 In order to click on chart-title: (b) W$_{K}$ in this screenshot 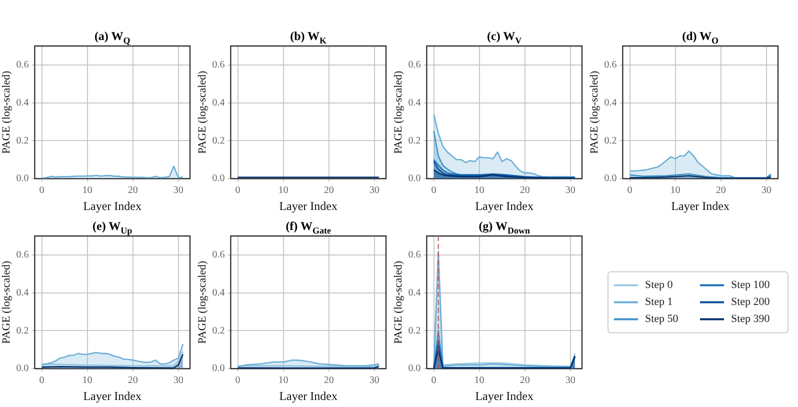, I will do `click(308, 37)`.